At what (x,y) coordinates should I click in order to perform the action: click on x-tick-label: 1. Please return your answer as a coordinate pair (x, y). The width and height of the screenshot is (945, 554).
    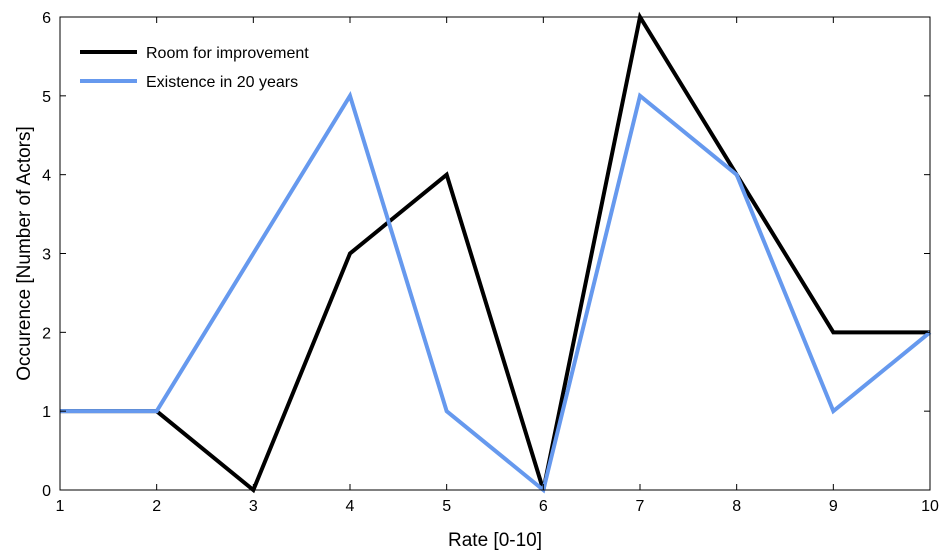
    Looking at the image, I should click on (60, 506).